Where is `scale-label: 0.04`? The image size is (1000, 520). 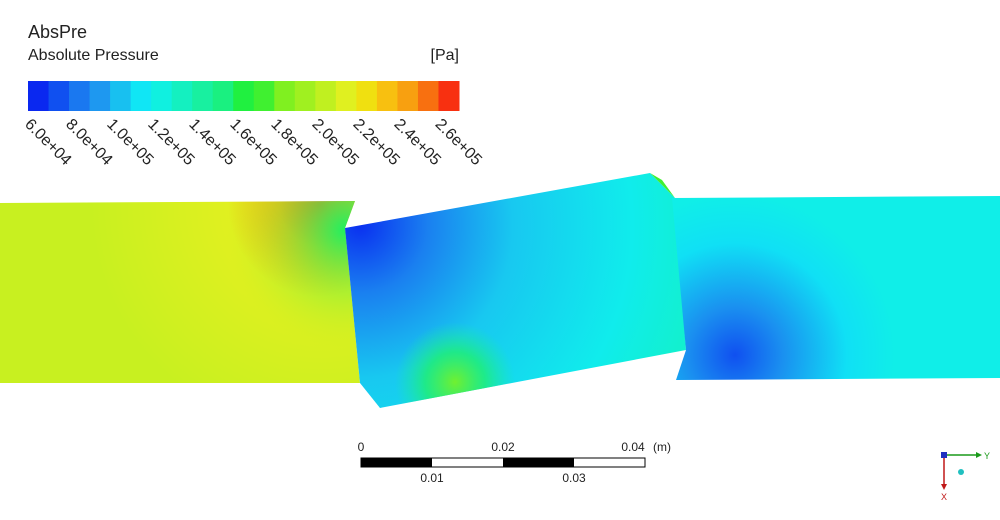 scale-label: 0.04 is located at coordinates (633, 447).